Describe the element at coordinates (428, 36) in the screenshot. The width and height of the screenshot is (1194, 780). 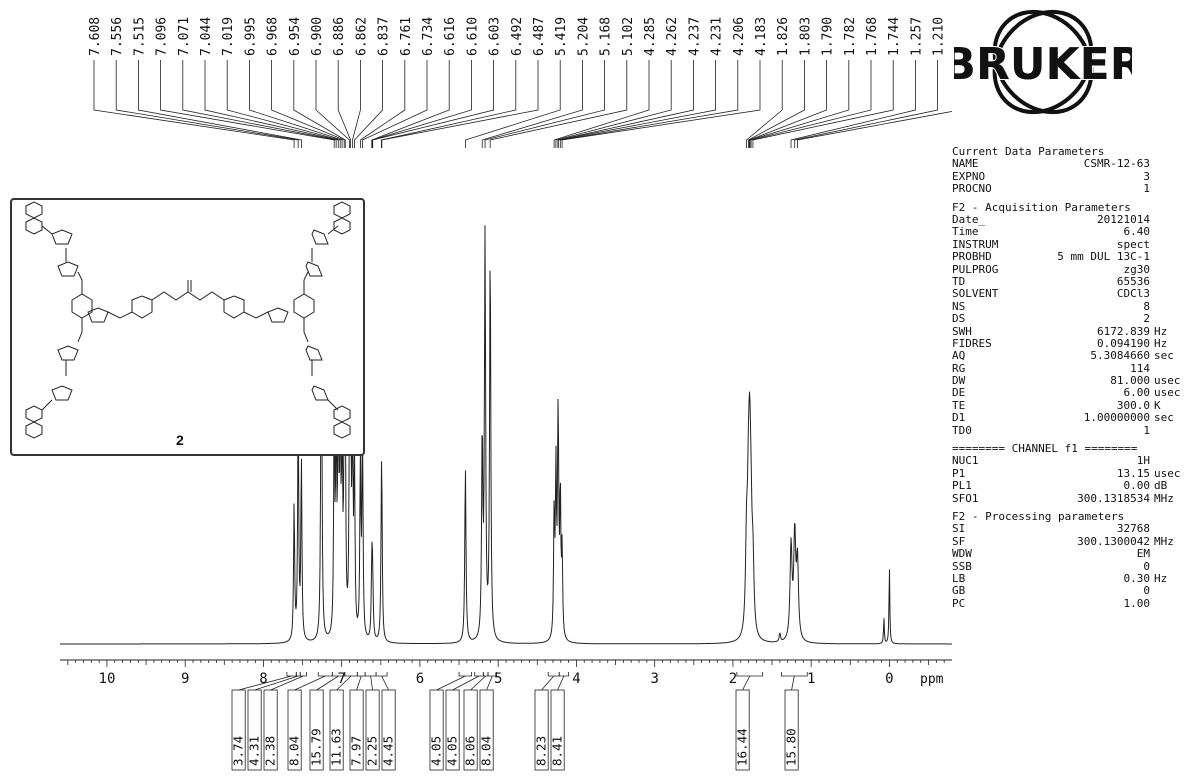
I see `peak-label: 6.734` at that location.